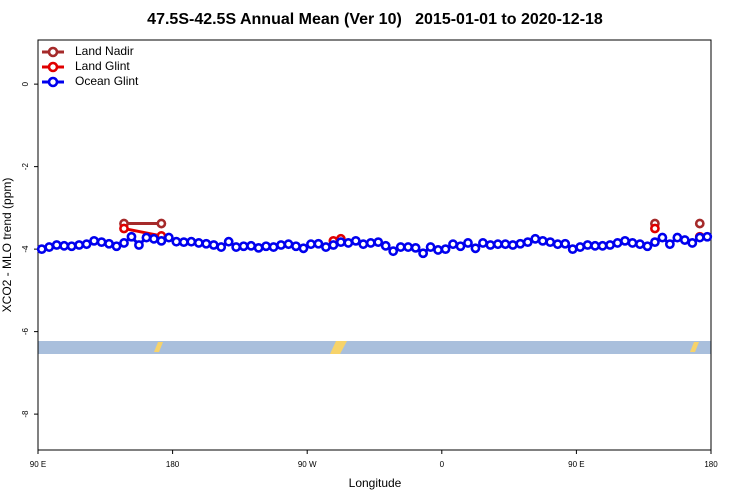 Image resolution: width=750 pixels, height=500 pixels. What do you see at coordinates (25, 83) in the screenshot?
I see `y-tick-label: 0` at bounding box center [25, 83].